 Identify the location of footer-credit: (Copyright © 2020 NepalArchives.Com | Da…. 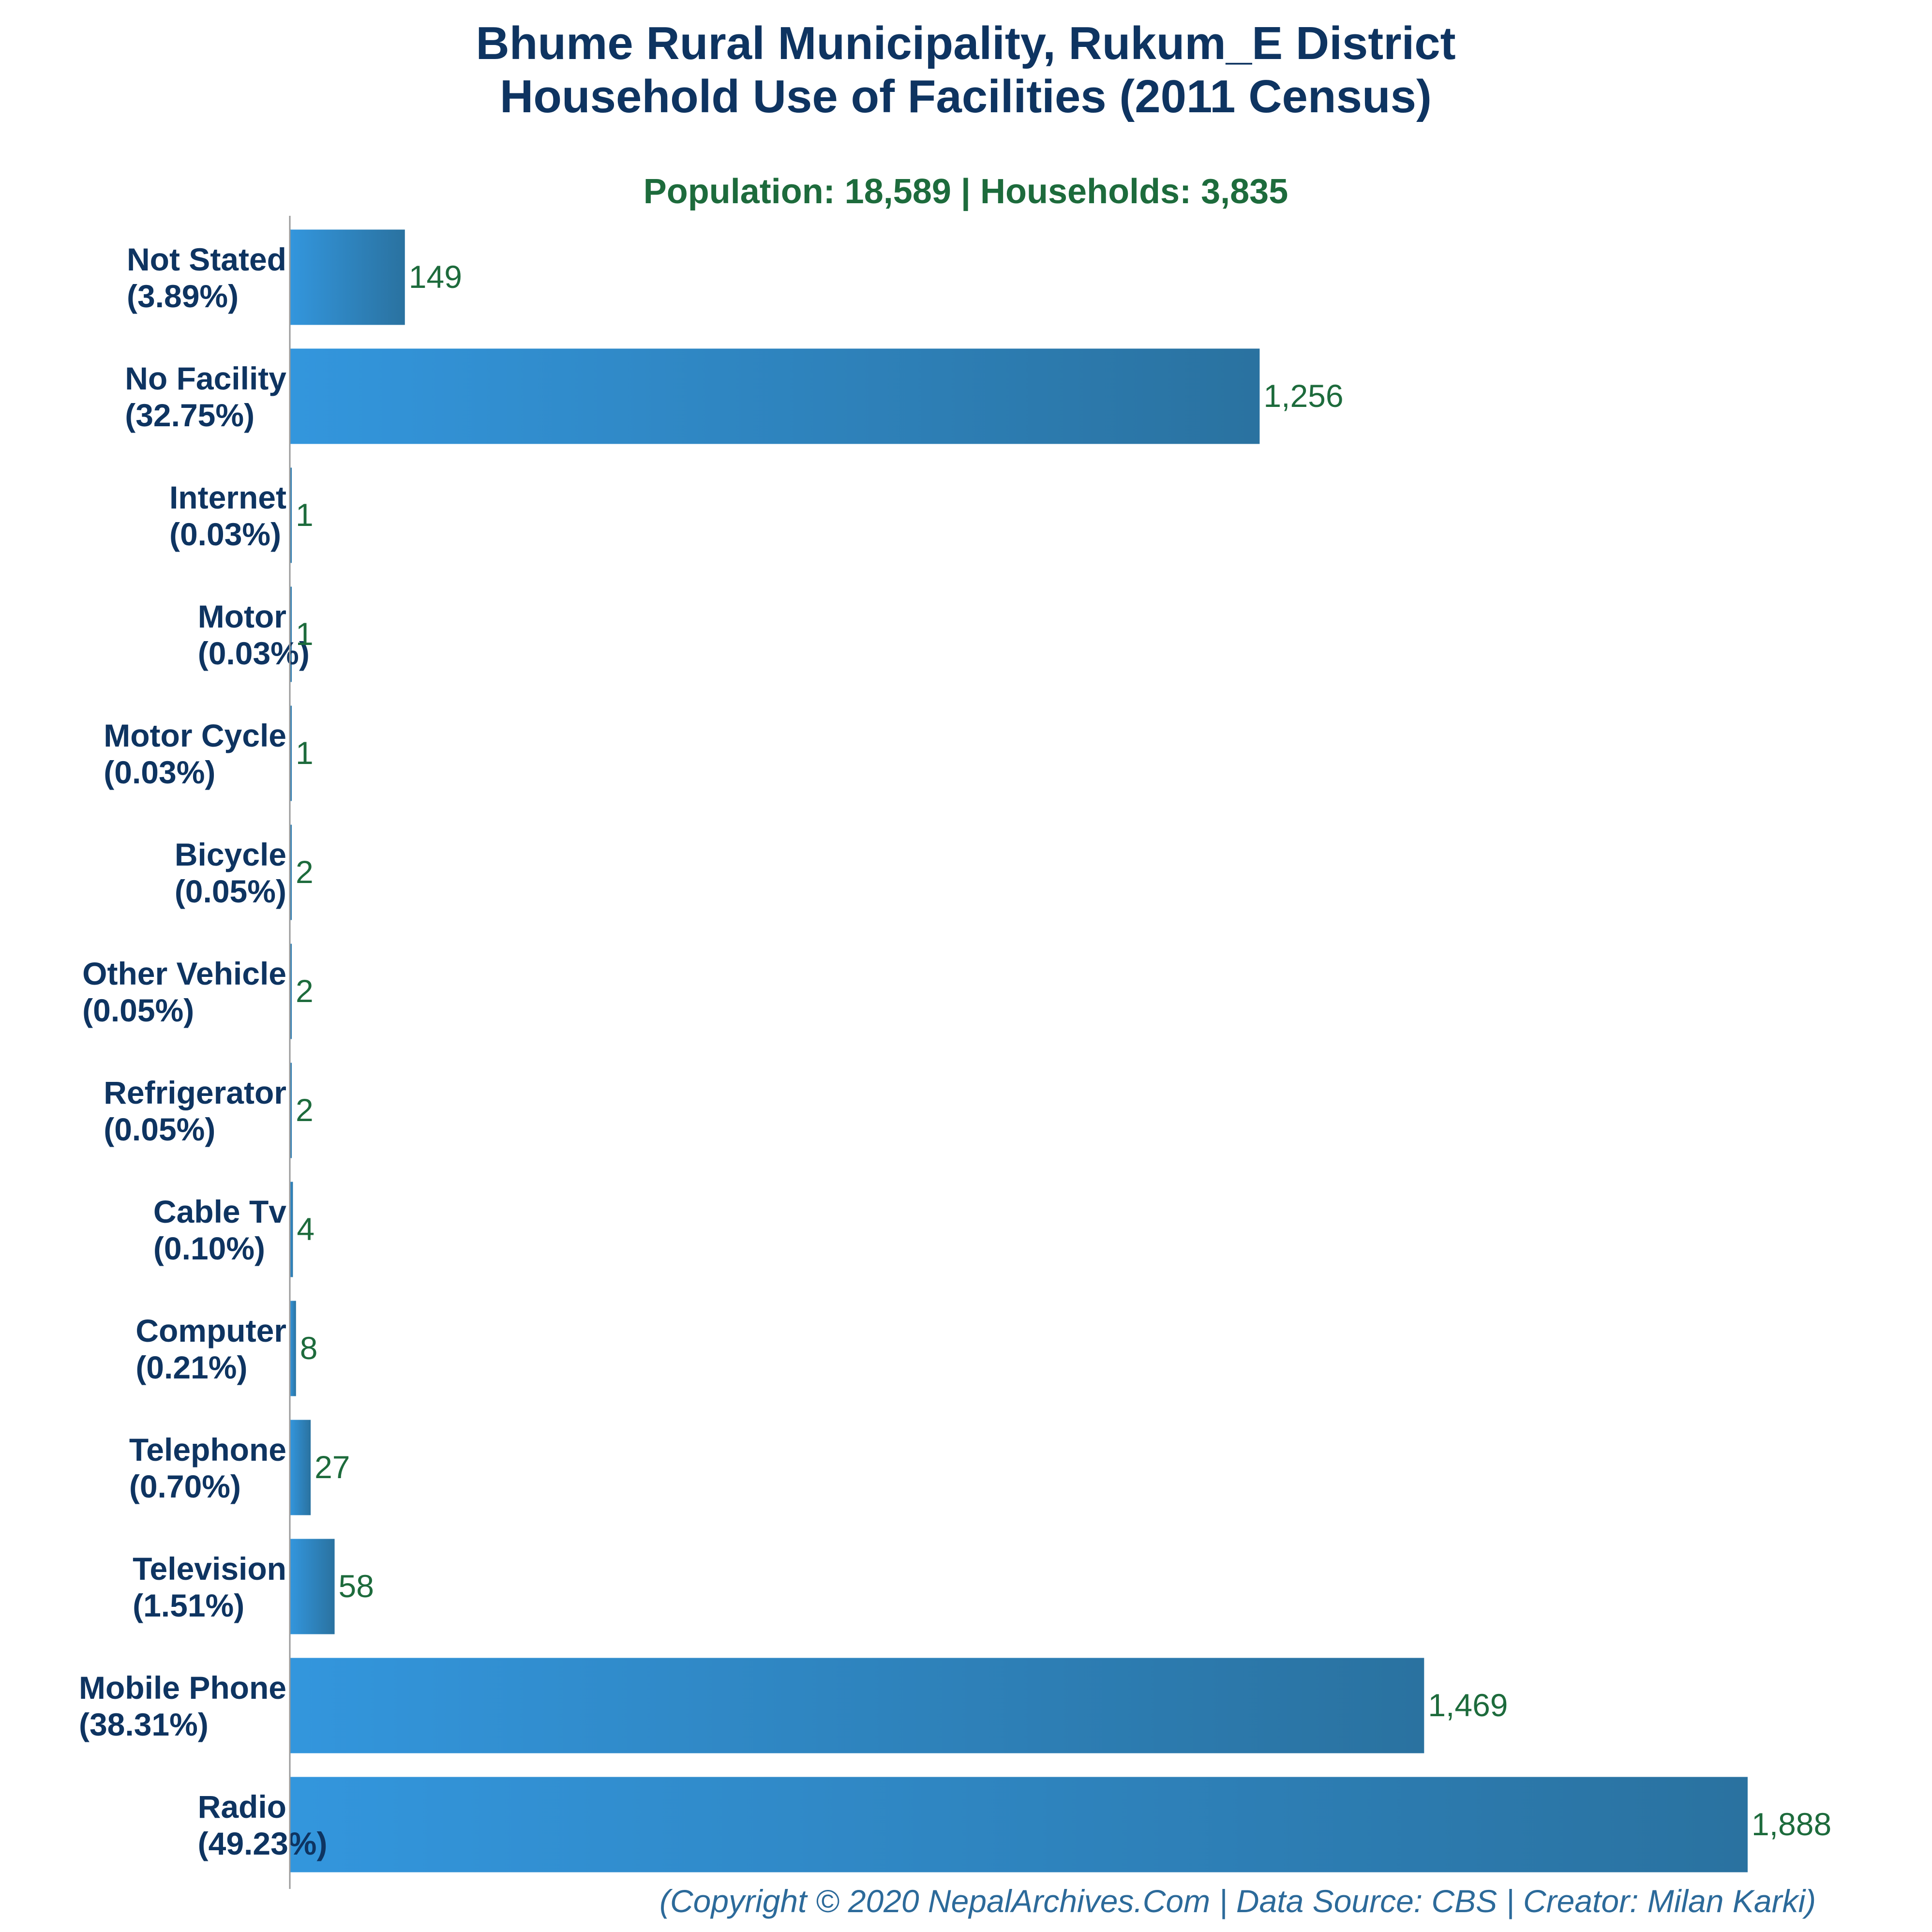
(1237, 1901).